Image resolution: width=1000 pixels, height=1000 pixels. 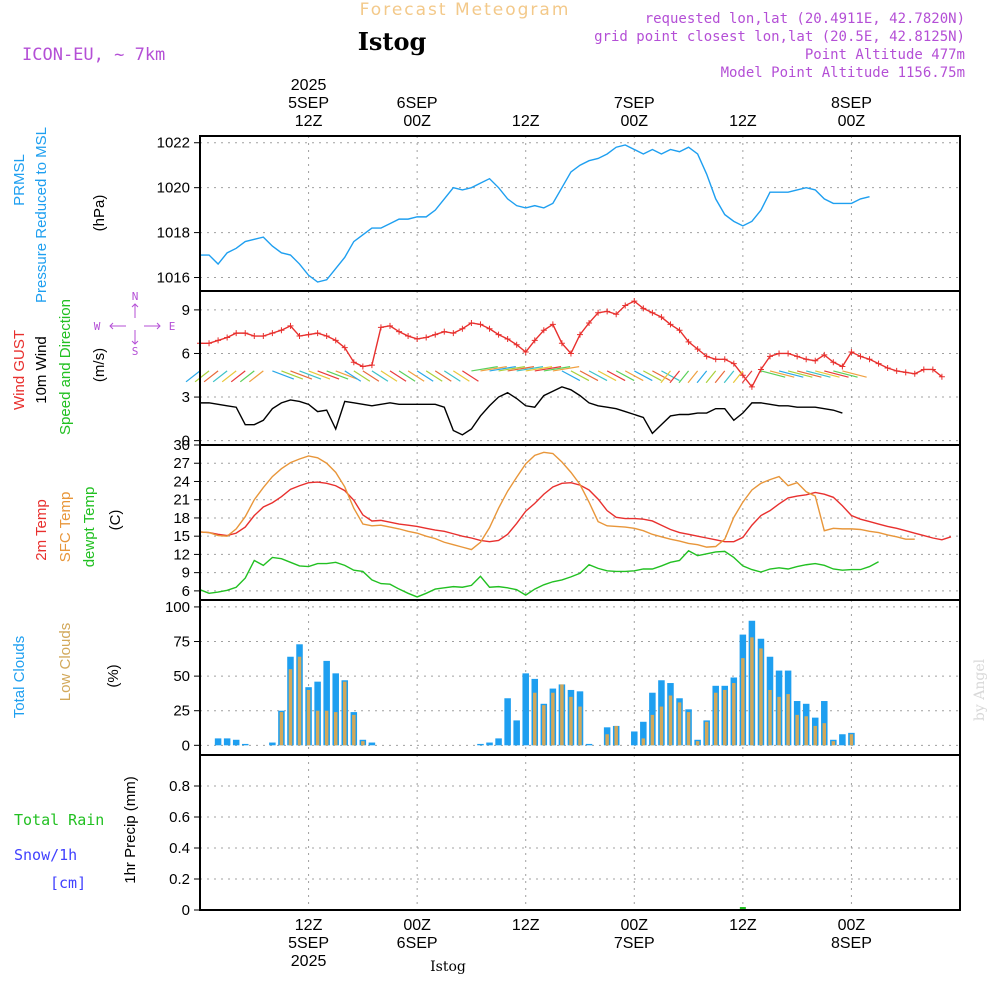 What do you see at coordinates (113, 675) in the screenshot?
I see `cloud-unit: (%)` at bounding box center [113, 675].